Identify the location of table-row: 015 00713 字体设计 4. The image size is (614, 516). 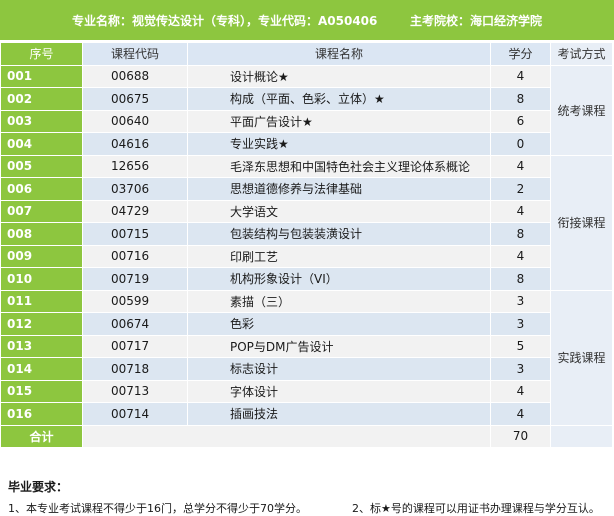
(306, 391).